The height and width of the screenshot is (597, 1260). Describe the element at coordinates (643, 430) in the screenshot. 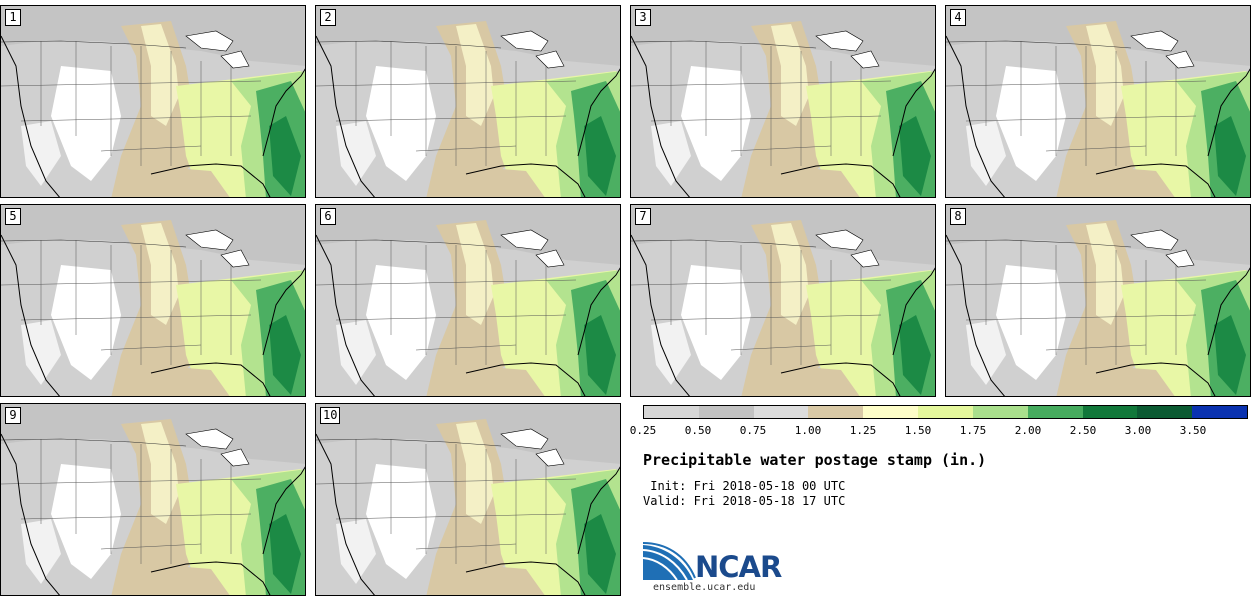

I see `colorbar-tick-label: 0.25` at that location.